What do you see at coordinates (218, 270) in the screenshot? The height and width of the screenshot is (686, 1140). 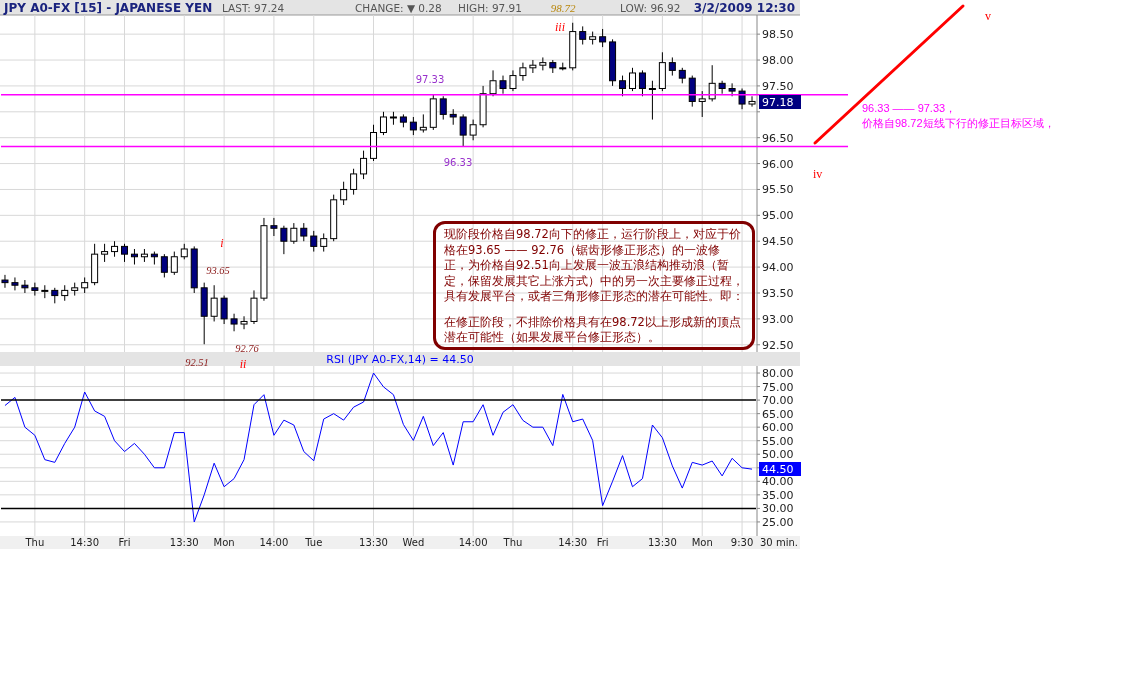 I see `annotation: 93.65` at bounding box center [218, 270].